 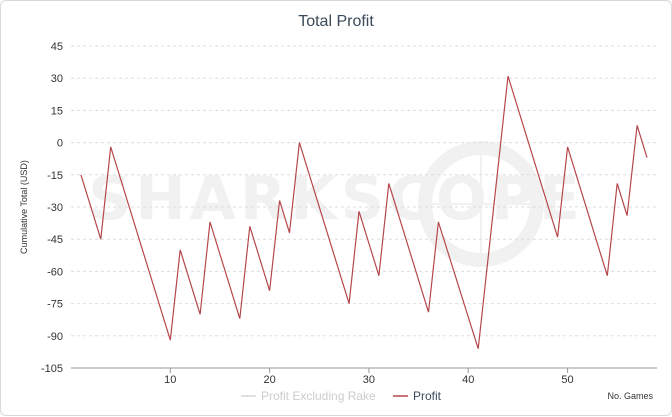 What do you see at coordinates (567, 380) in the screenshot?
I see `x-tick-label: 50` at bounding box center [567, 380].